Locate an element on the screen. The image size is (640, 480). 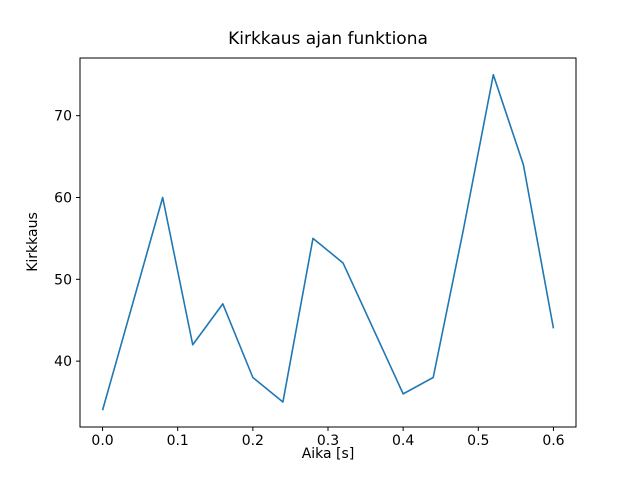
x-axis-label: Aika [s] is located at coordinates (328, 454).